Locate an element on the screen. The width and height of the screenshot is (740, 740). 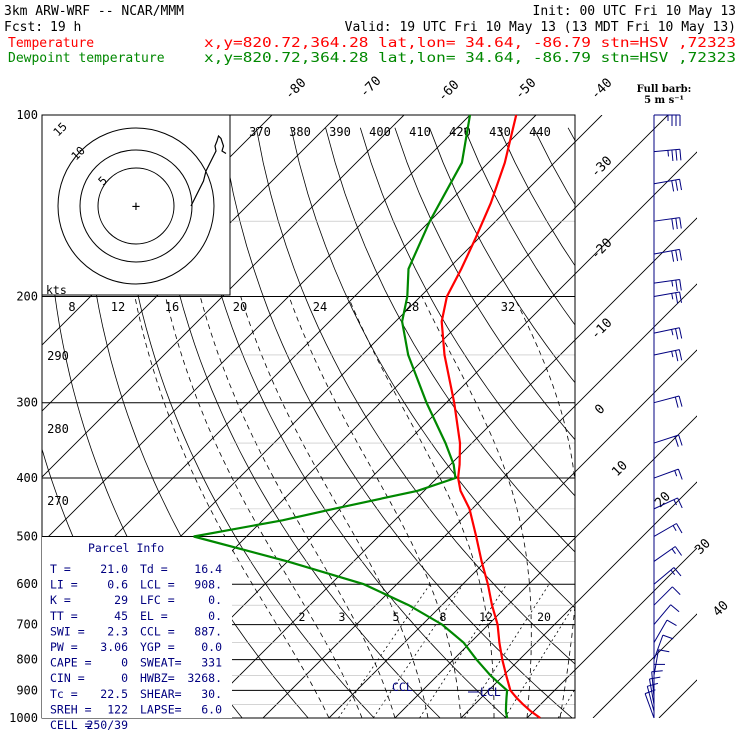
isotherm-label-20: 20 is located at coordinates (663, 500).